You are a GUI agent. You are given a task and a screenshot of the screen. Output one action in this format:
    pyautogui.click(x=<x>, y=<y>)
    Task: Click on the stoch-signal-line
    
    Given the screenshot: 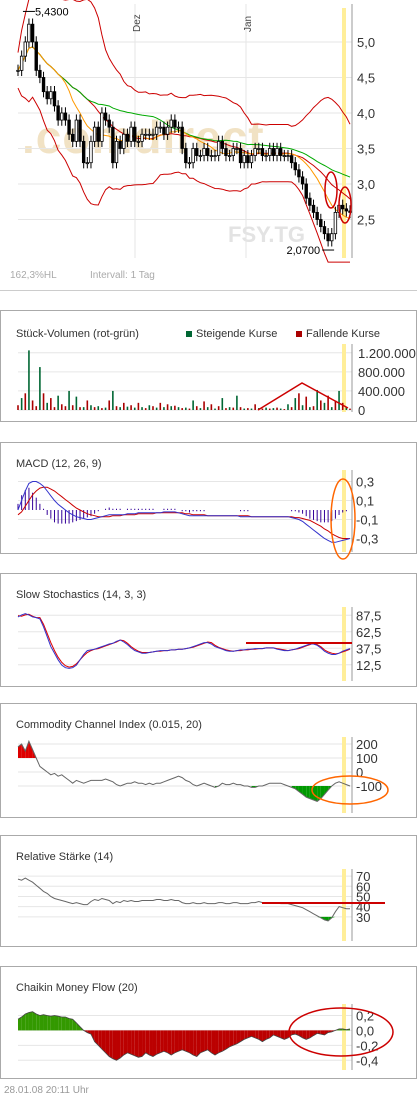 What is the action you would take?
    pyautogui.click(x=184, y=640)
    